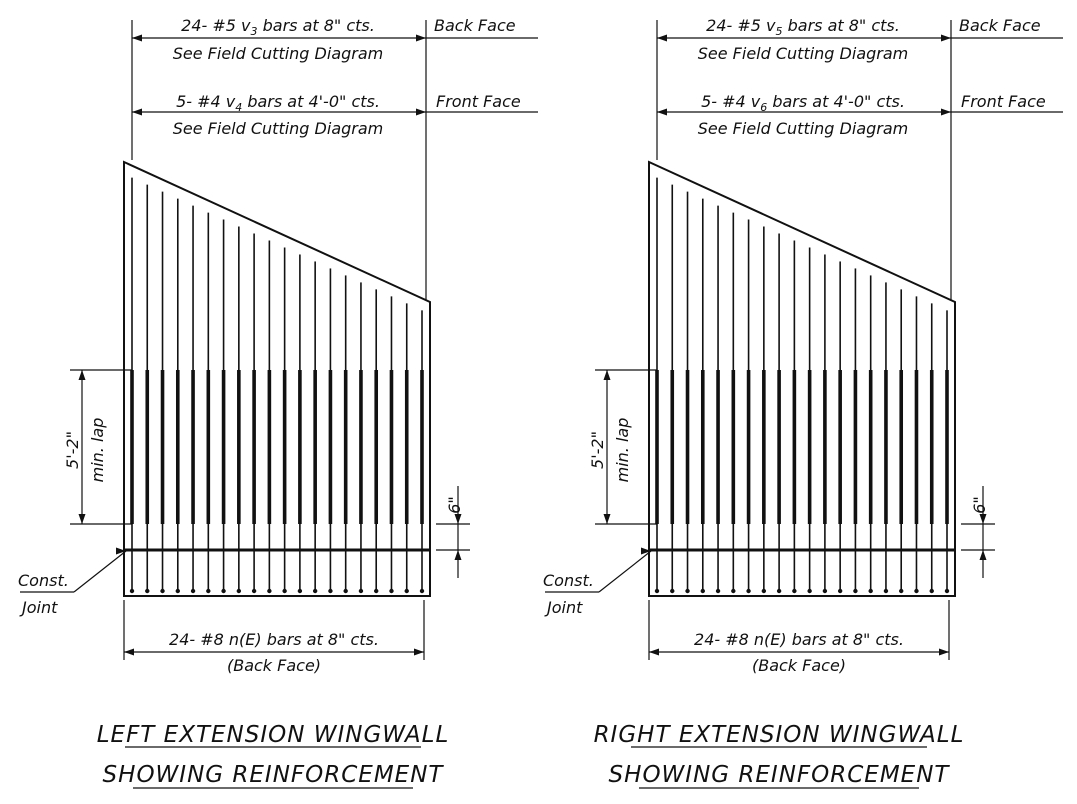 This screenshot has width=1077, height=804. Describe the element at coordinates (779, 735) in the screenshot. I see `view-title-line1: RIGHT EXTENSION WINGWALL` at that location.